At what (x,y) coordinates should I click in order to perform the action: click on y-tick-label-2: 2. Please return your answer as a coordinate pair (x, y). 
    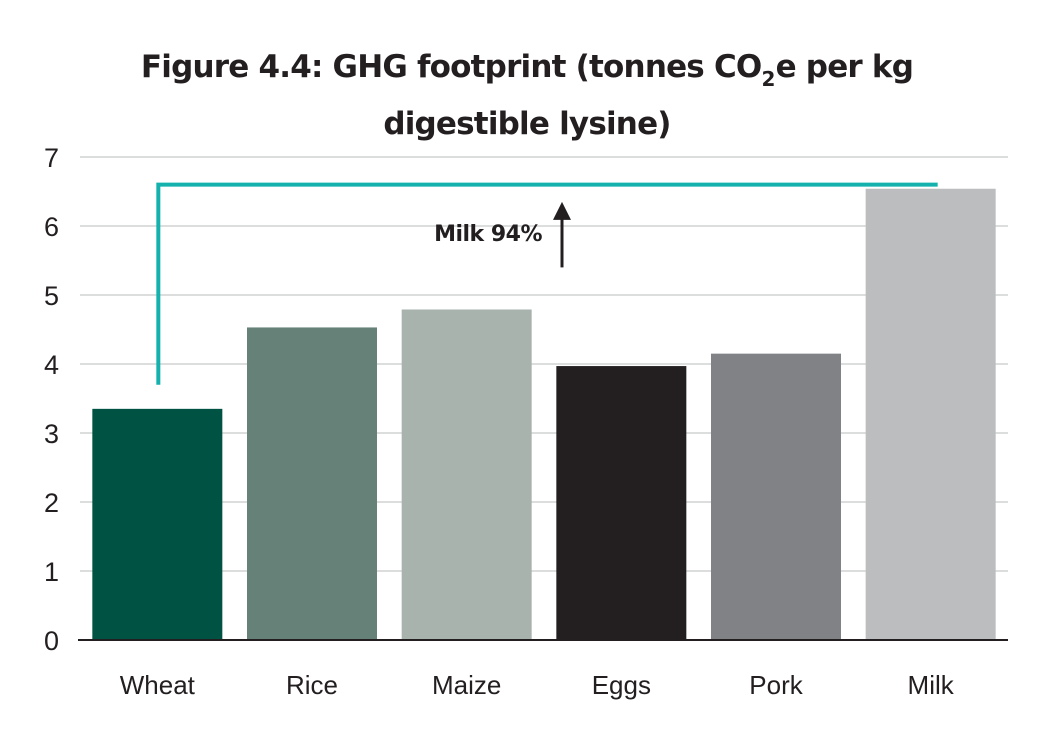
    Looking at the image, I should click on (51, 503).